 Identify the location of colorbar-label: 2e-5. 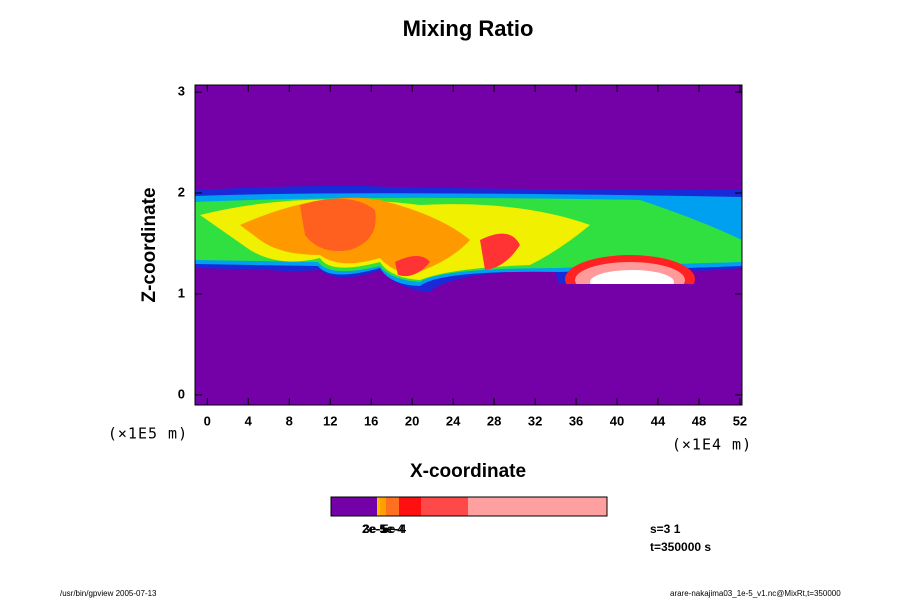
(374, 529).